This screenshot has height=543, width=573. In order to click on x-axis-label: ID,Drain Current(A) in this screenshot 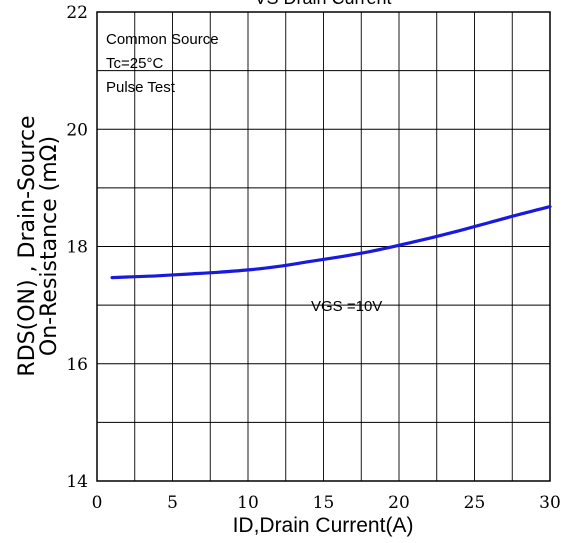, I will do `click(323, 525)`.